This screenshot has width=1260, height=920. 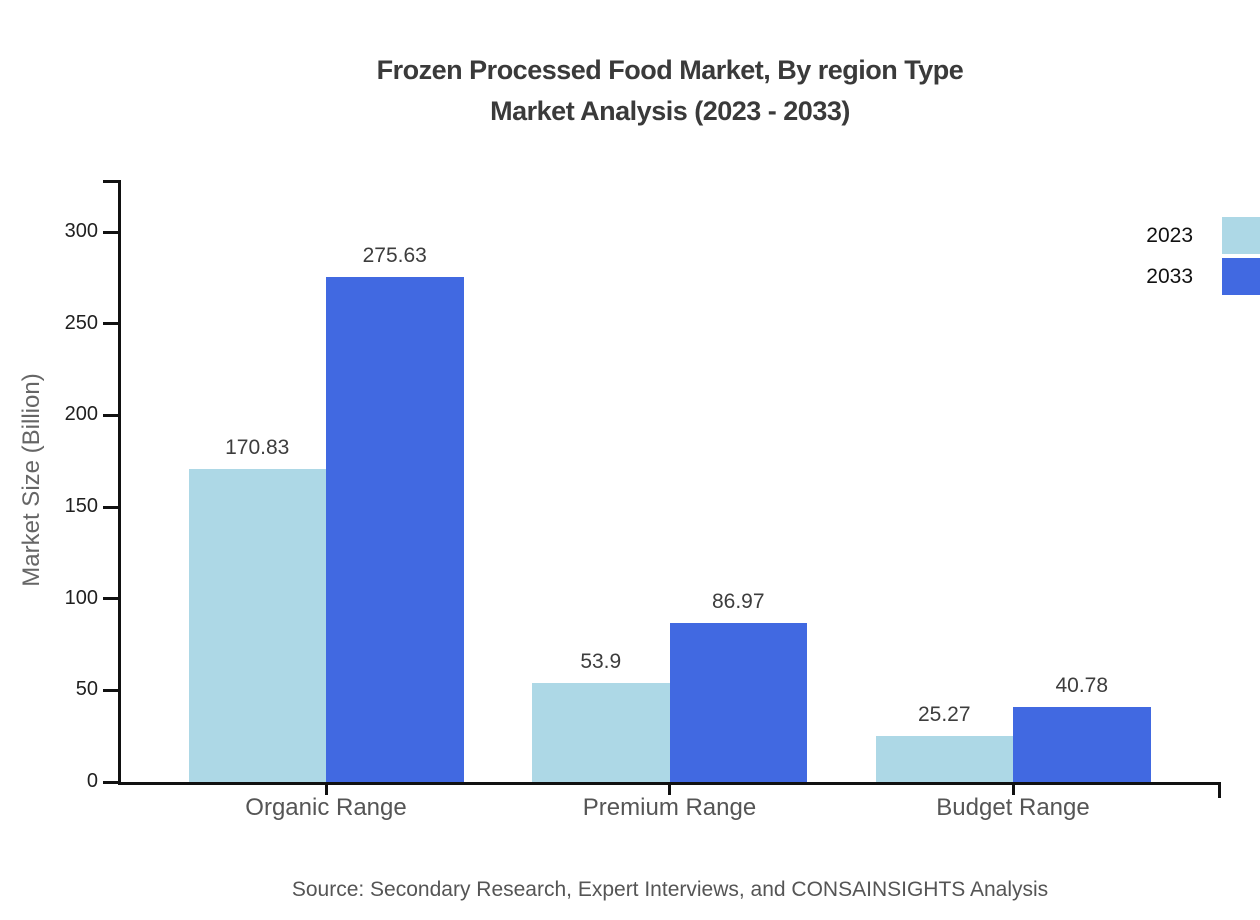 I want to click on legend-label: 2033, so click(x=1169, y=276).